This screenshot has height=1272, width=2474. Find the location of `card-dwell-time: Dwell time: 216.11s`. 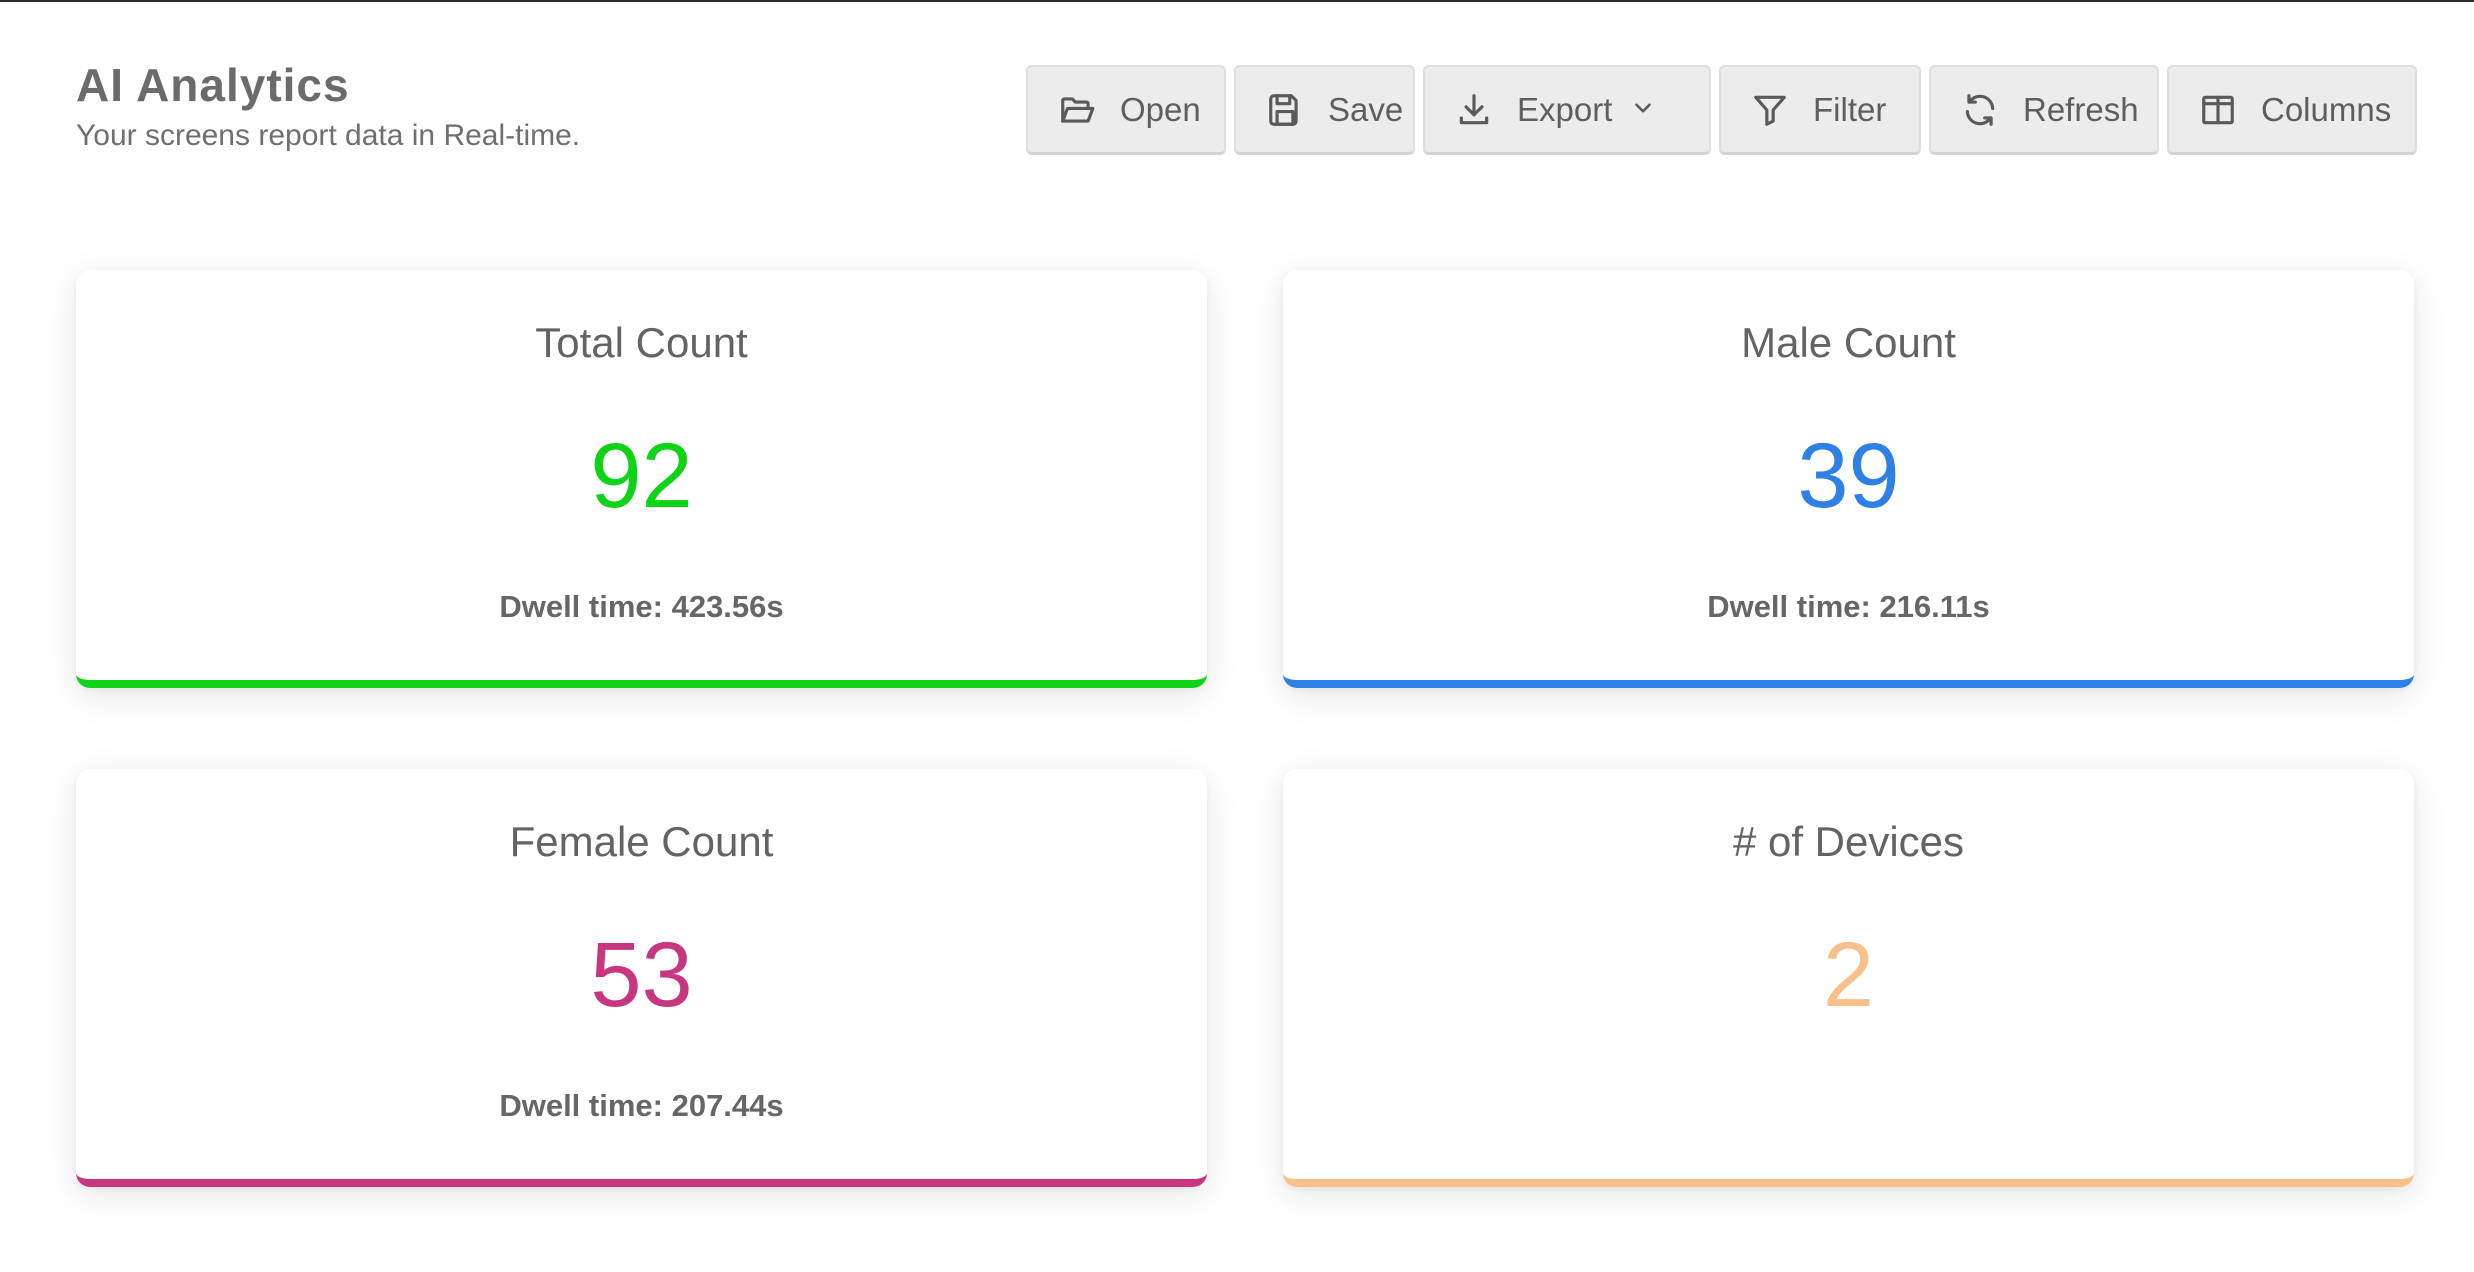

card-dwell-time: Dwell time: 216.11s is located at coordinates (1848, 606).